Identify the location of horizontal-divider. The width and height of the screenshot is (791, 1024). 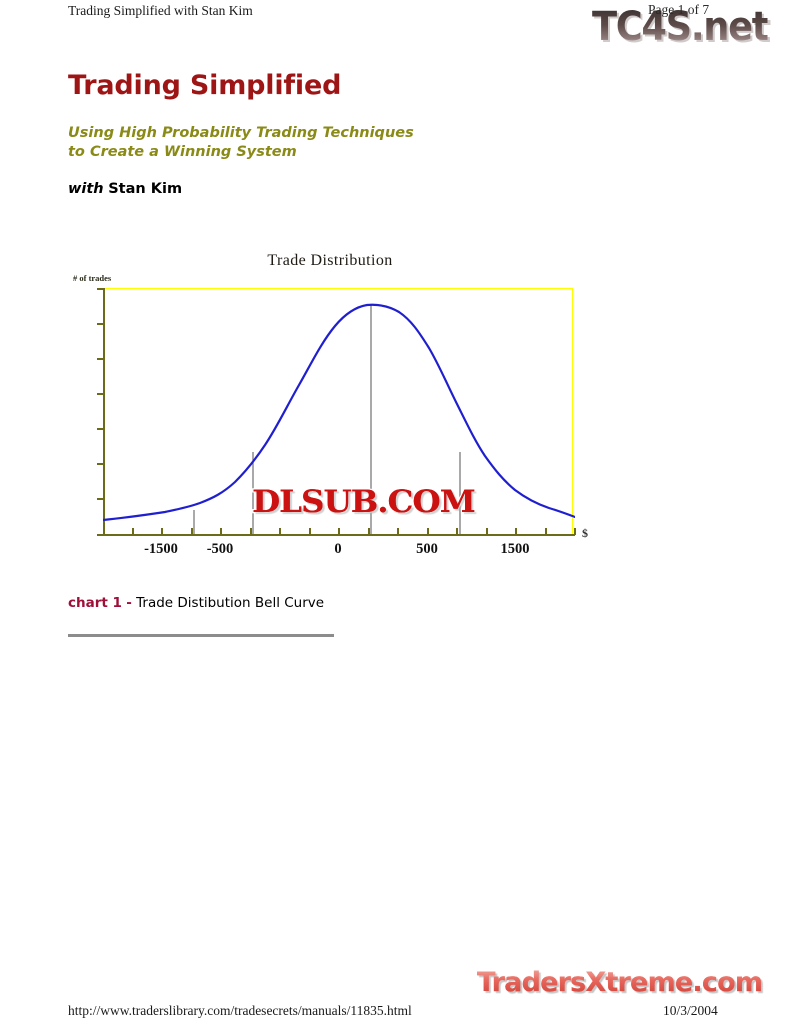
(201, 635).